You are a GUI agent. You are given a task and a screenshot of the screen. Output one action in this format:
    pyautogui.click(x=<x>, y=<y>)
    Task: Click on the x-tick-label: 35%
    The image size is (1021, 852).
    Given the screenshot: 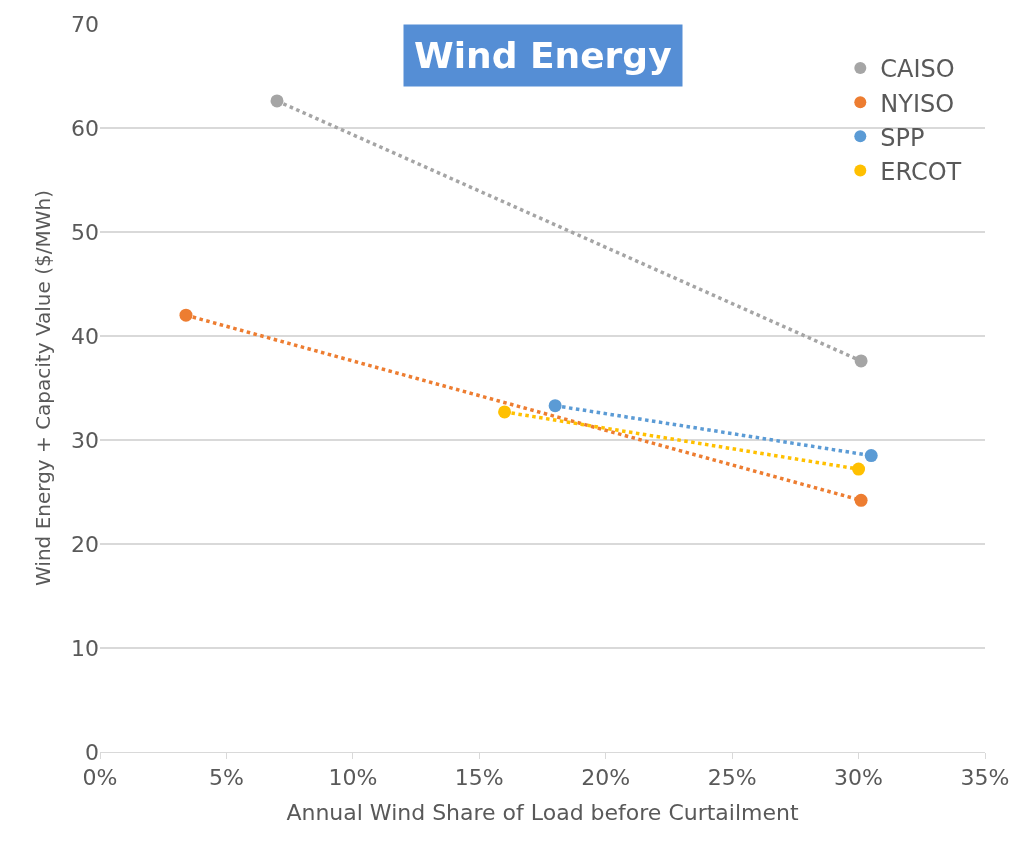 What is the action you would take?
    pyautogui.click(x=985, y=778)
    